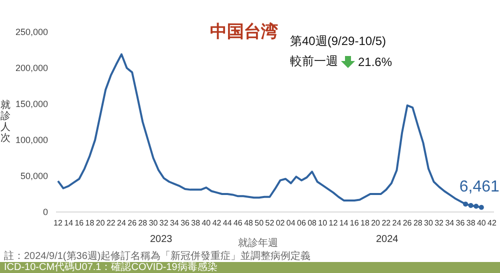 The height and width of the screenshot is (273, 500). I want to click on y-tick-label: 0, so click(45, 212).